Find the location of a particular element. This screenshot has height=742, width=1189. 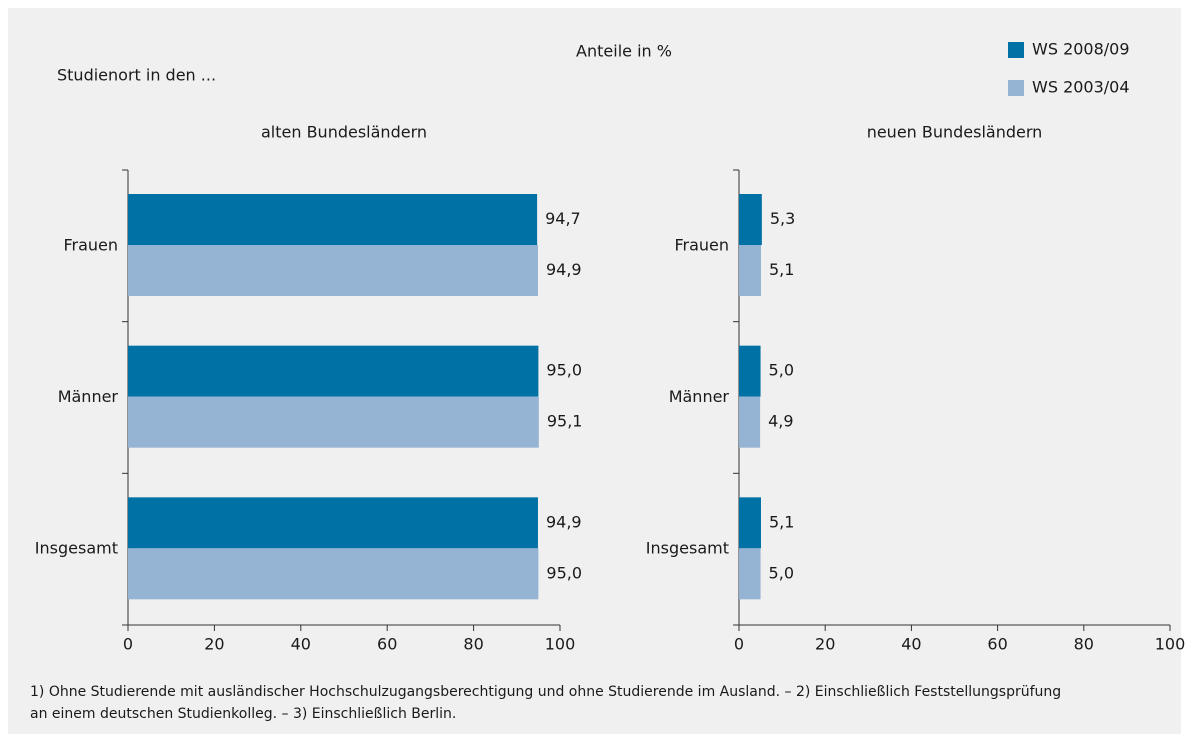

value-label: 4,9 is located at coordinates (780, 421).